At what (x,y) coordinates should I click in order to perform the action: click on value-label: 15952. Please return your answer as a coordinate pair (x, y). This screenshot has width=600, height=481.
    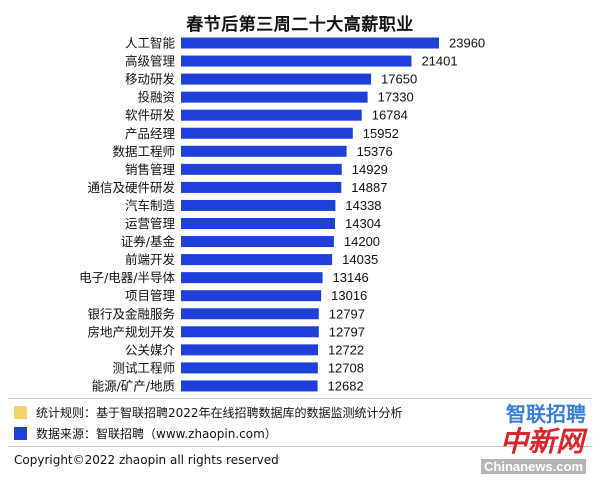
    Looking at the image, I should click on (381, 133).